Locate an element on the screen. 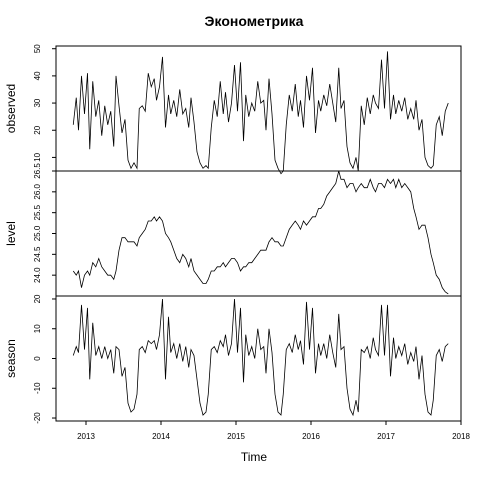 The height and width of the screenshot is (480, 480). x-tick-label: 2013 is located at coordinates (86, 436).